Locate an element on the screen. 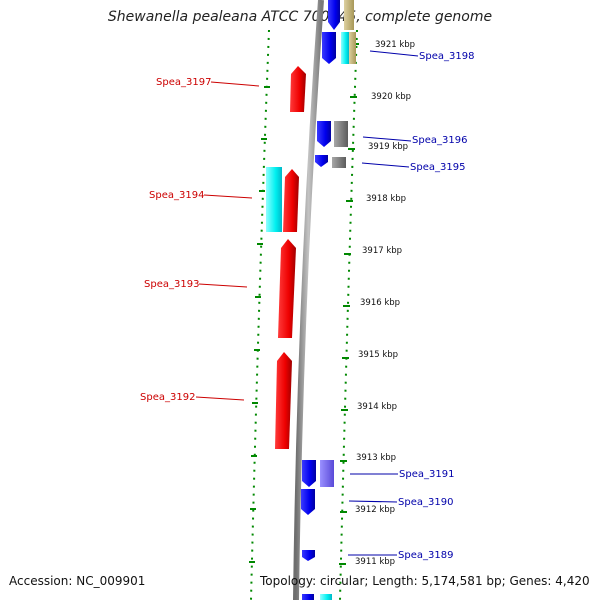 The height and width of the screenshot is (600, 600). gene-label-spea-3198: Spea_3198 is located at coordinates (446, 56).